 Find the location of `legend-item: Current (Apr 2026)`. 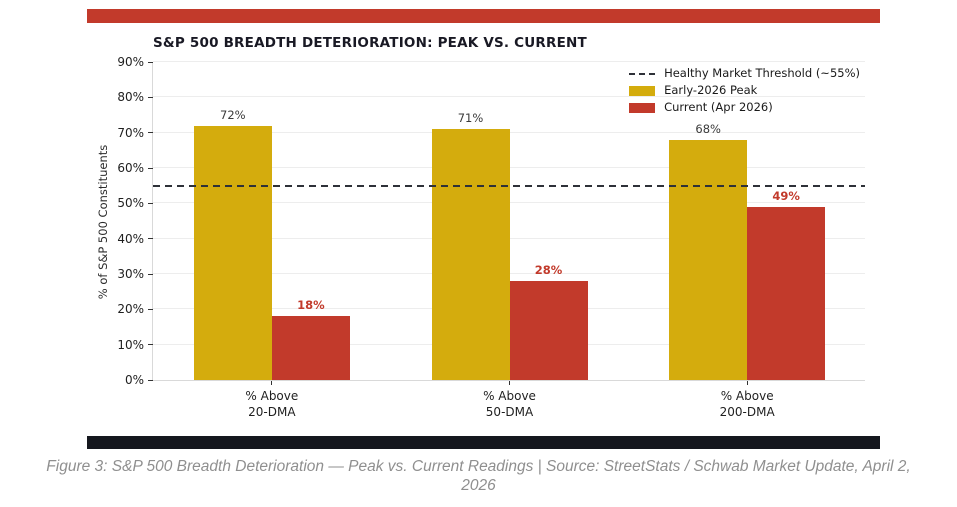

legend-item: Current (Apr 2026) is located at coordinates (744, 107).